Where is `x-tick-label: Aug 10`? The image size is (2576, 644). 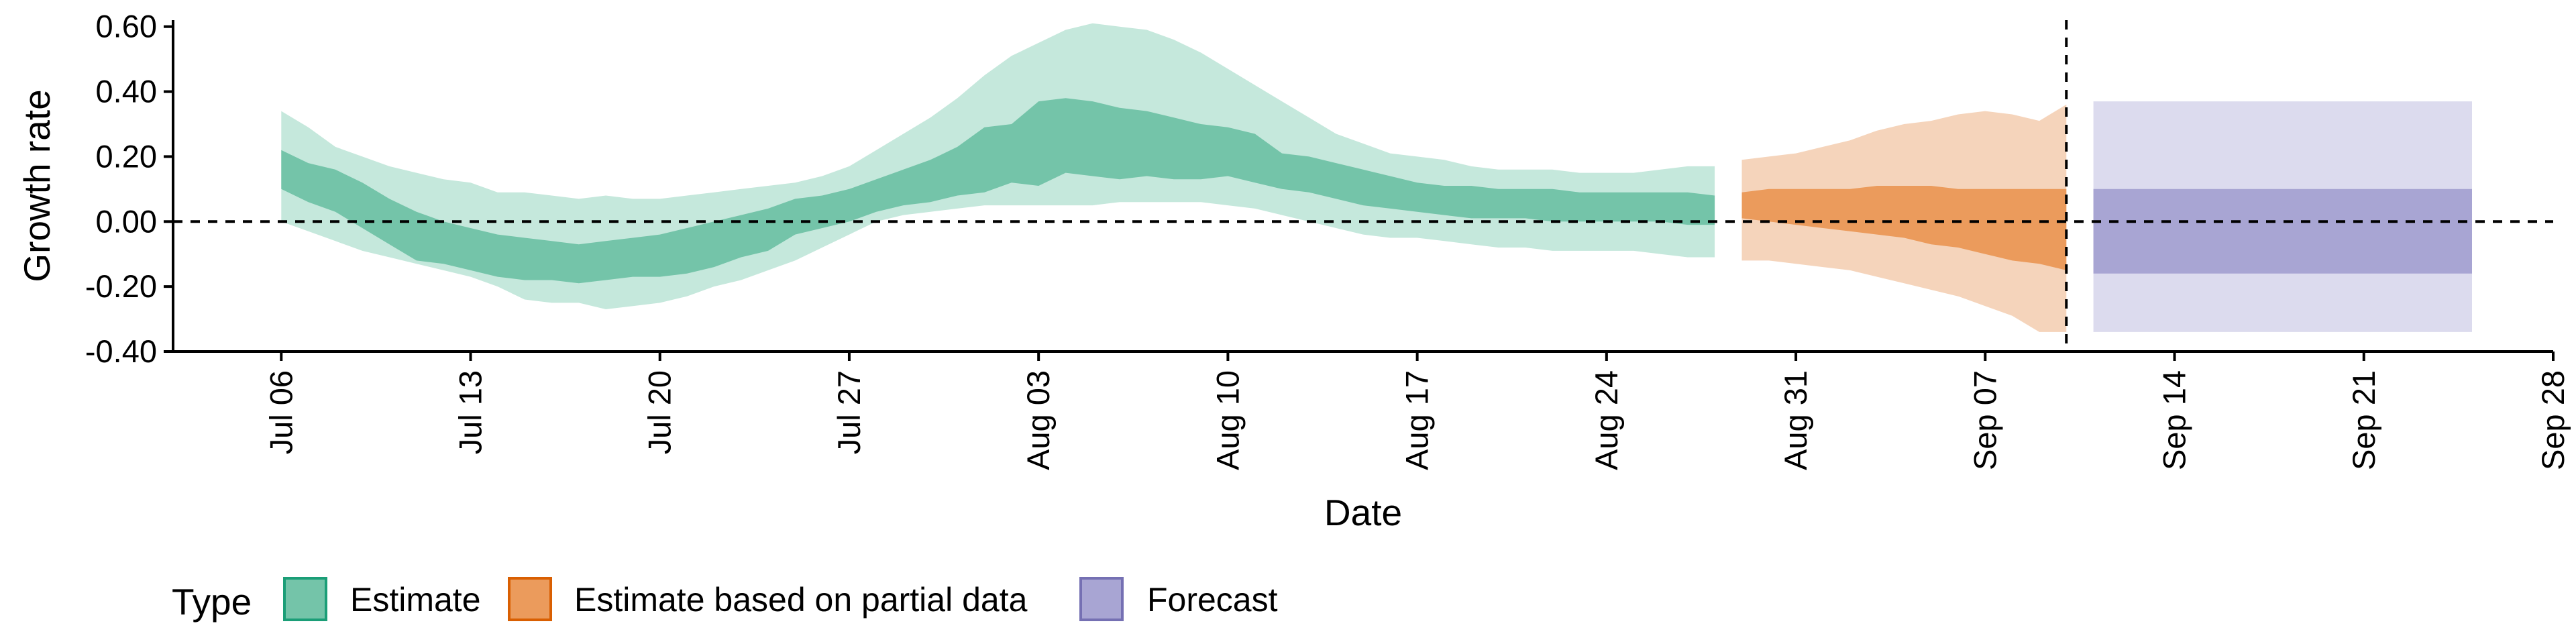 x-tick-label: Aug 10 is located at coordinates (1227, 420).